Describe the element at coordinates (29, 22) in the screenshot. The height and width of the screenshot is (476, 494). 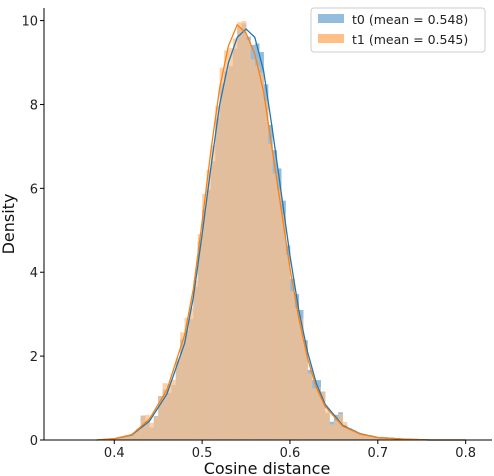
I see `y-tick-label: 10` at that location.